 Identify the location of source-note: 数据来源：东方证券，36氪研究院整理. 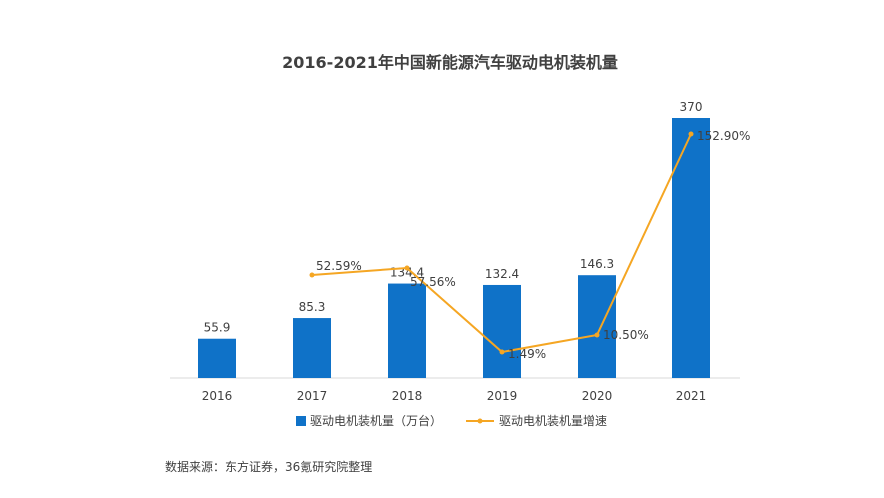
(269, 467).